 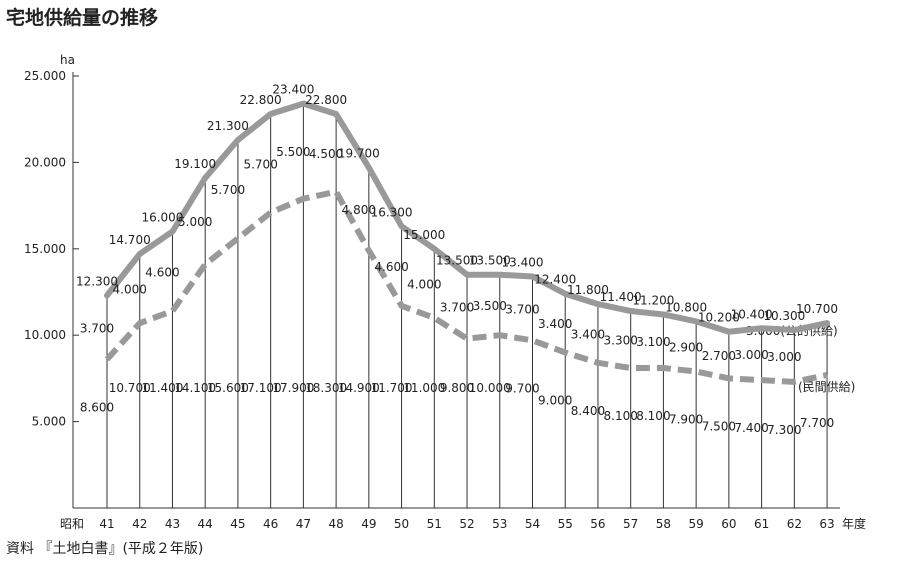 What do you see at coordinates (817, 423) in the screenshot?
I see `private-label: 7.700` at bounding box center [817, 423].